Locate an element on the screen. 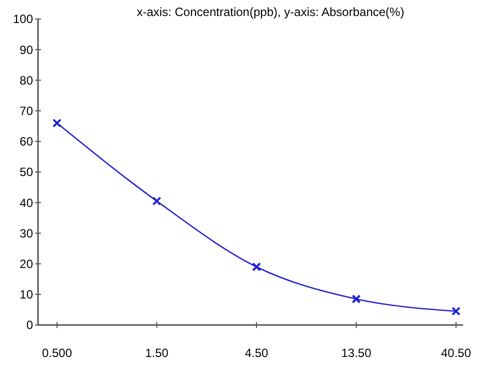 This screenshot has height=365, width=488. y-tick-label: 30 is located at coordinates (27, 233).